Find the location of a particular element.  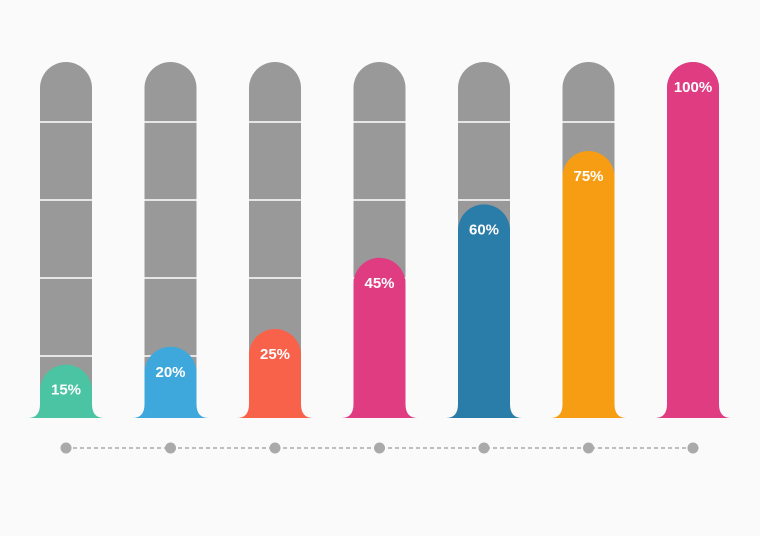

value-label: 75% is located at coordinates (588, 176).